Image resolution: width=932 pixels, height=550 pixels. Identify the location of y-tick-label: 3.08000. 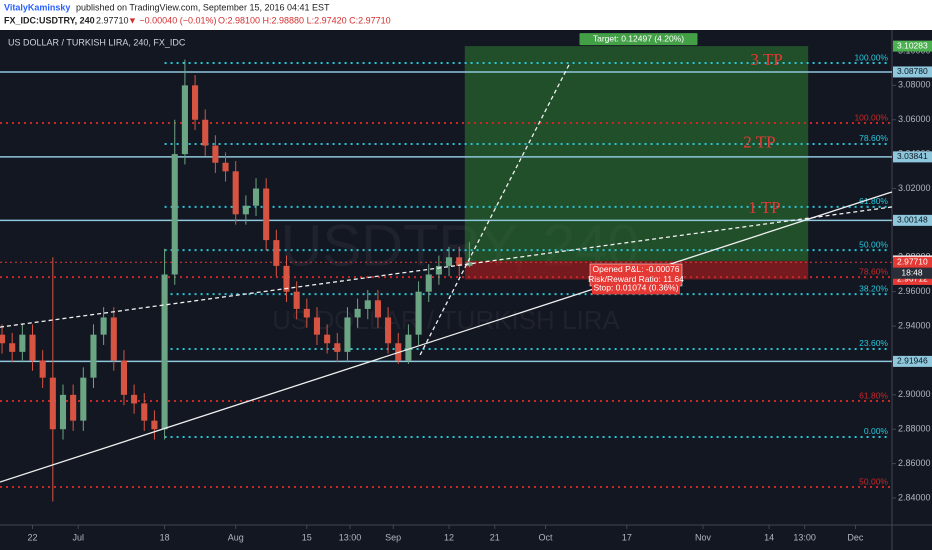
(914, 85).